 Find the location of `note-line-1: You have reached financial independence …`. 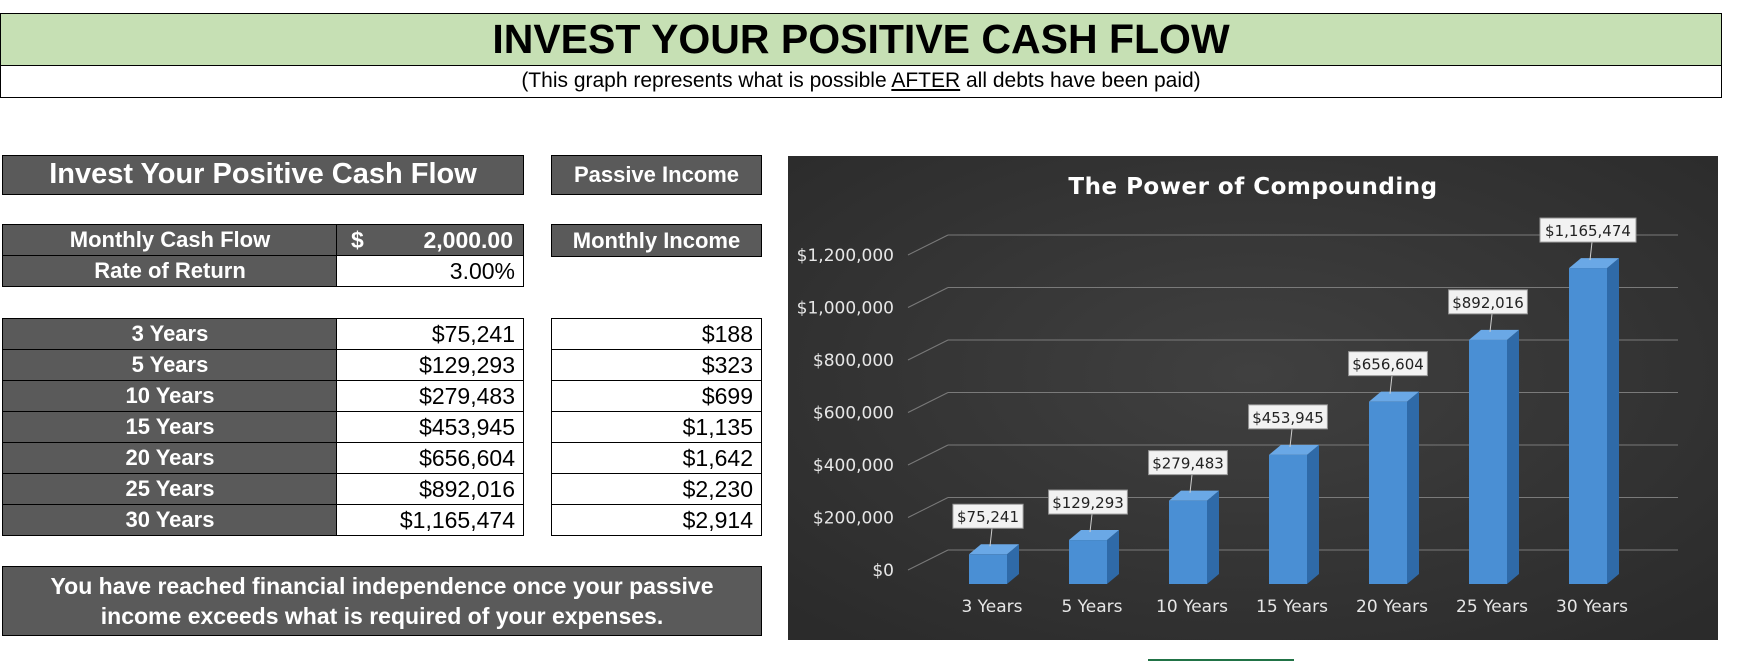

note-line-1: You have reached financial independence … is located at coordinates (382, 586).